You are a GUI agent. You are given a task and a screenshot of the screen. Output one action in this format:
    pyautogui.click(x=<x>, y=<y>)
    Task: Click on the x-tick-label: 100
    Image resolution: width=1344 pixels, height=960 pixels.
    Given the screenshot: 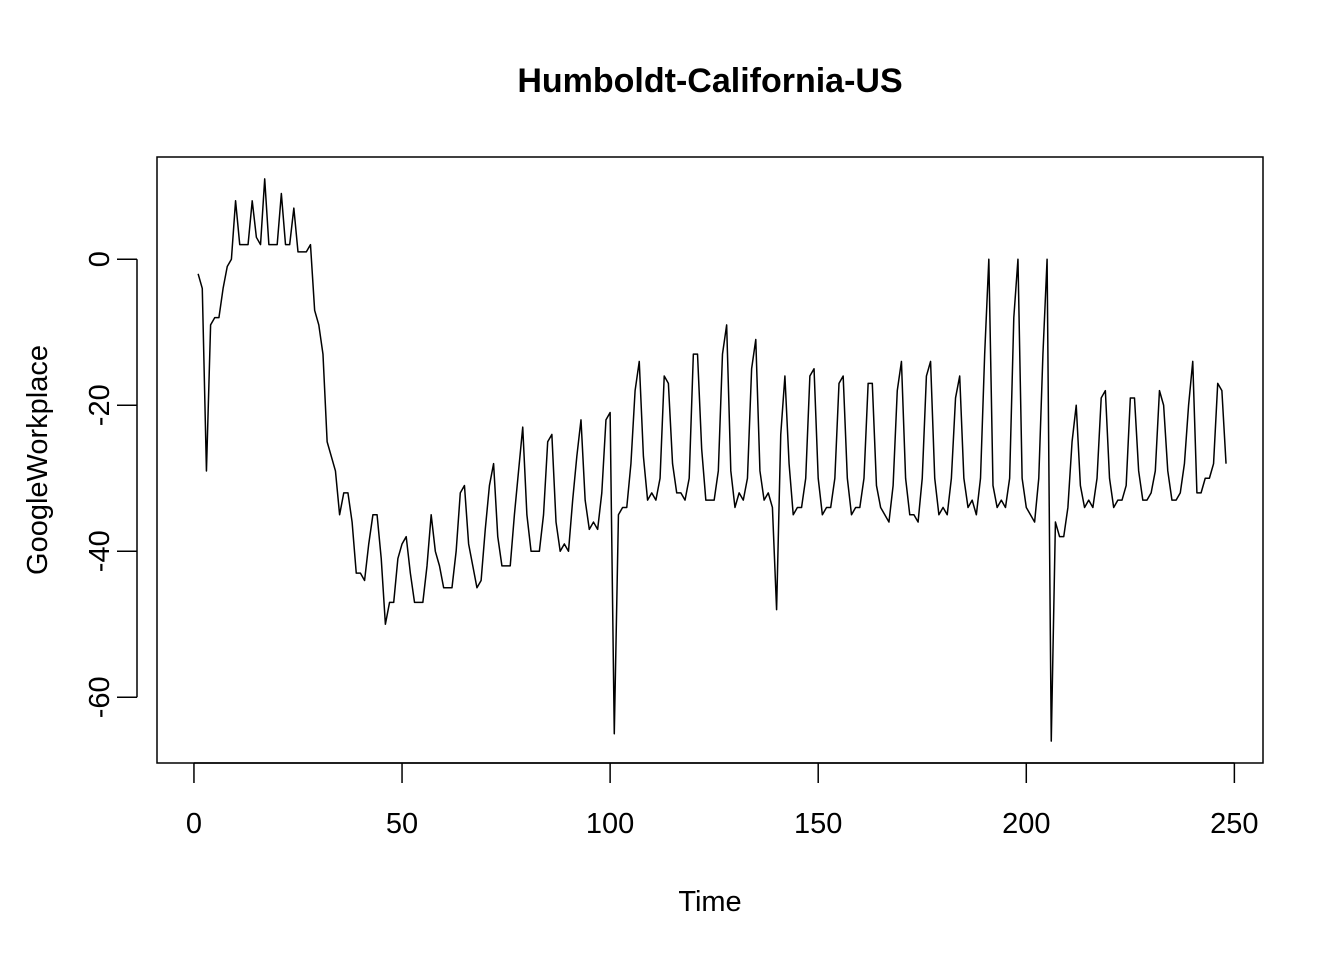 What is the action you would take?
    pyautogui.click(x=610, y=824)
    